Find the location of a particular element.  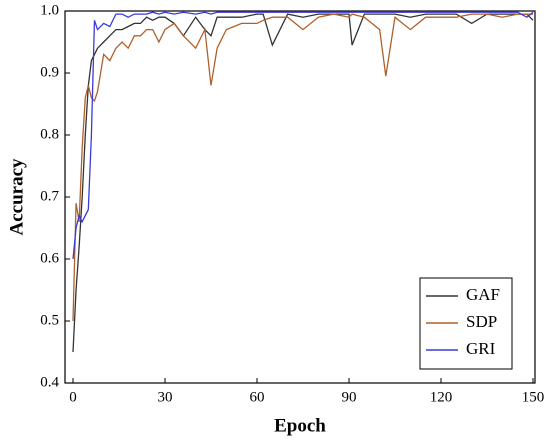

x-tick-label: 0 is located at coordinates (73, 397).